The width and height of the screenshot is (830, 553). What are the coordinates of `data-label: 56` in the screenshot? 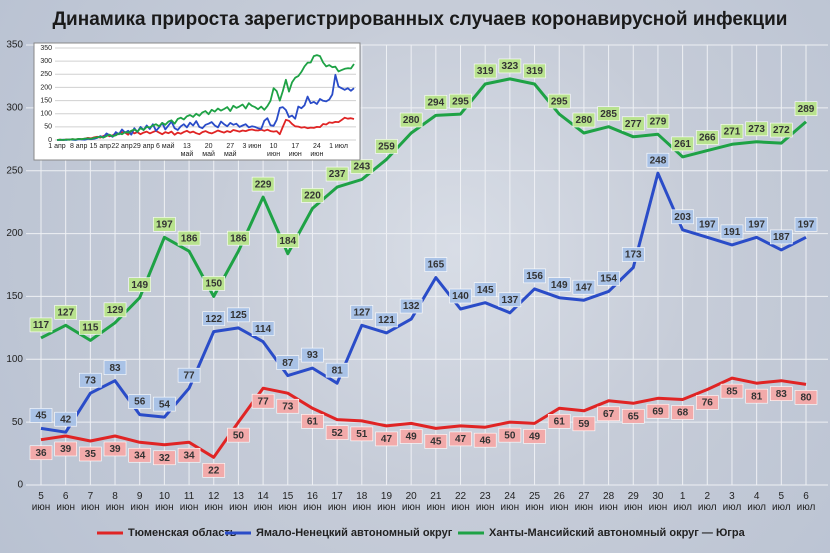 It's located at (140, 401).